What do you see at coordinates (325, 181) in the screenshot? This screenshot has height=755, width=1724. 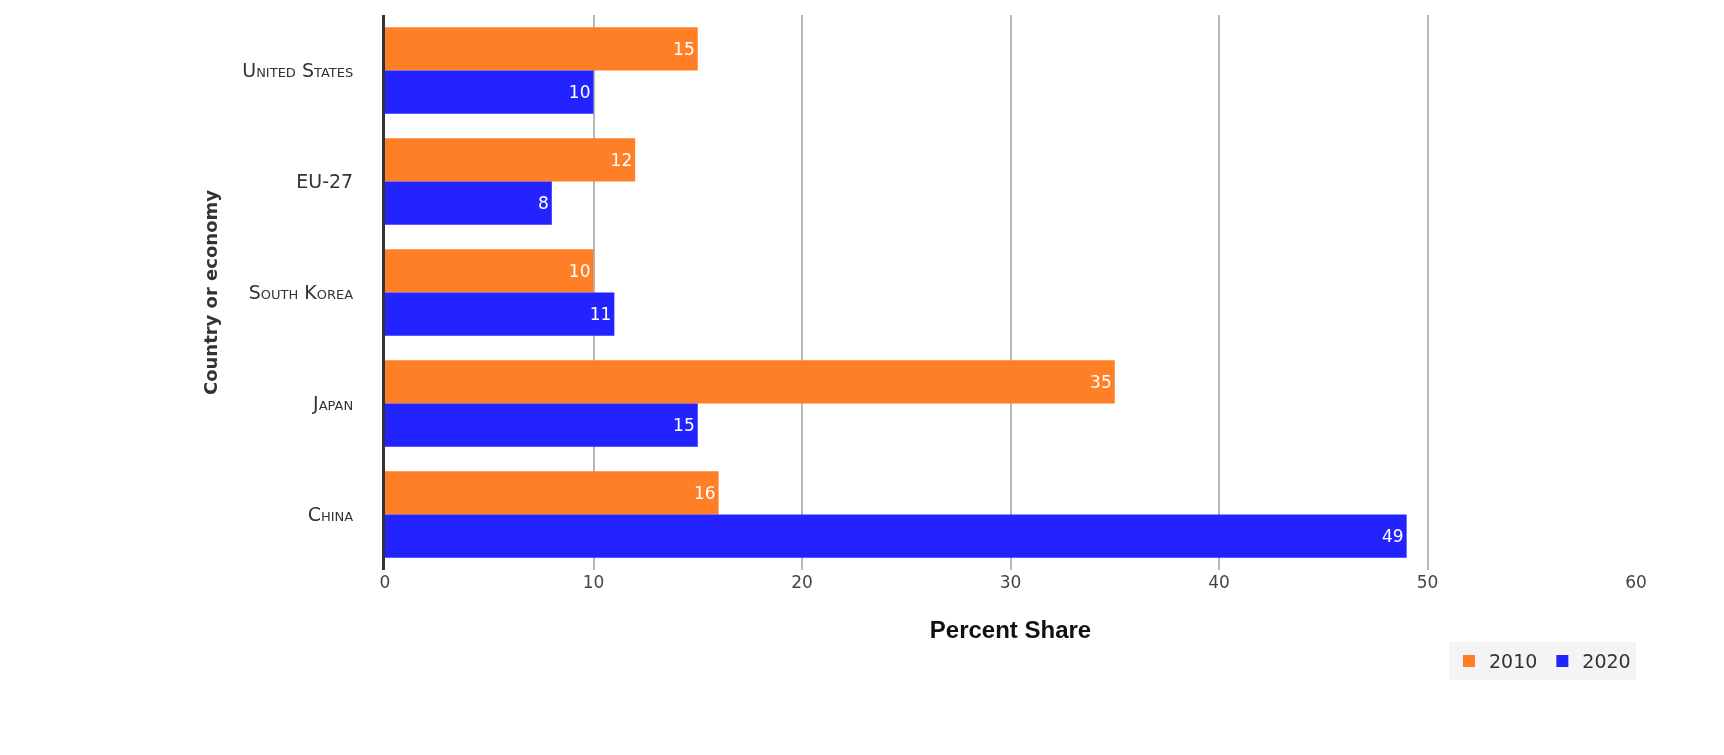 I see `y-tick-label: EU-27` at bounding box center [325, 181].